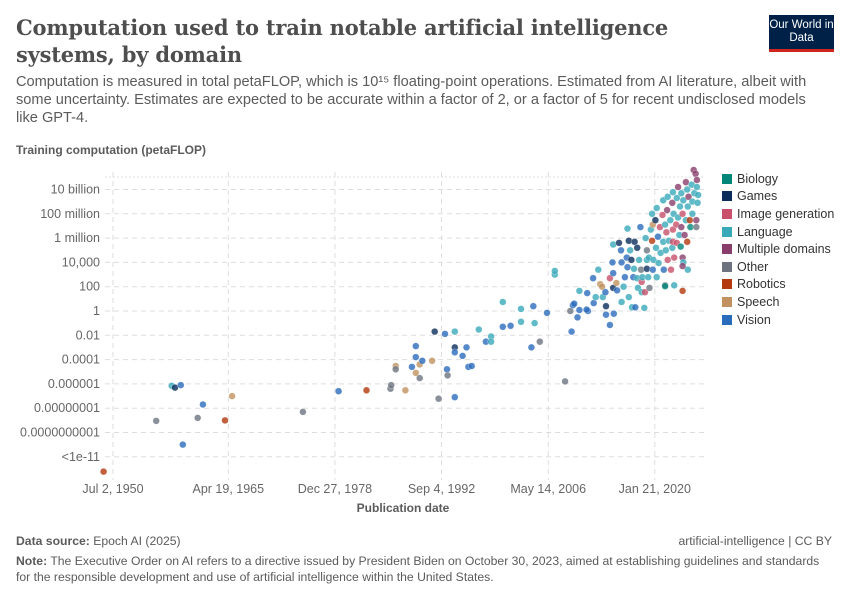 Image resolution: width=850 pixels, height=600 pixels. What do you see at coordinates (778, 285) in the screenshot?
I see `legend-item-robotics: Robotics` at bounding box center [778, 285].